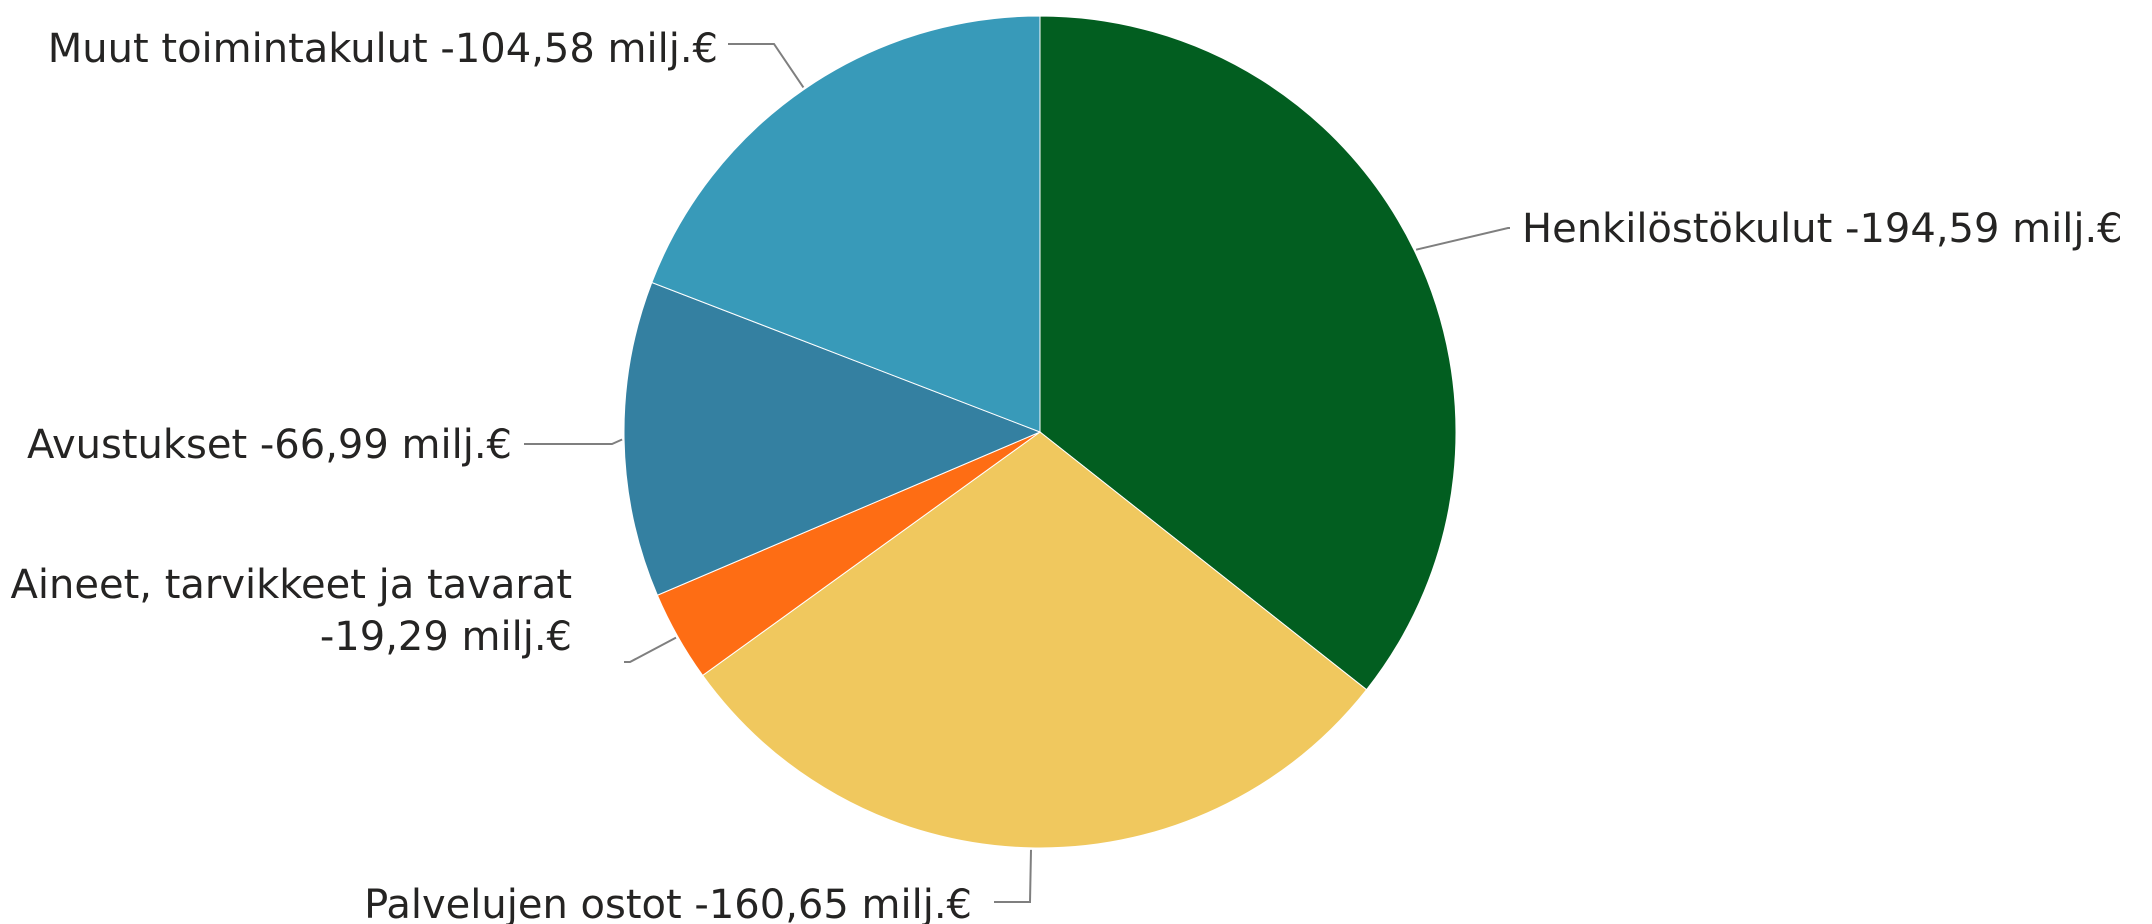  Describe the element at coordinates (832, 438) in the screenshot. I see `pie-slice-avustukset` at that location.